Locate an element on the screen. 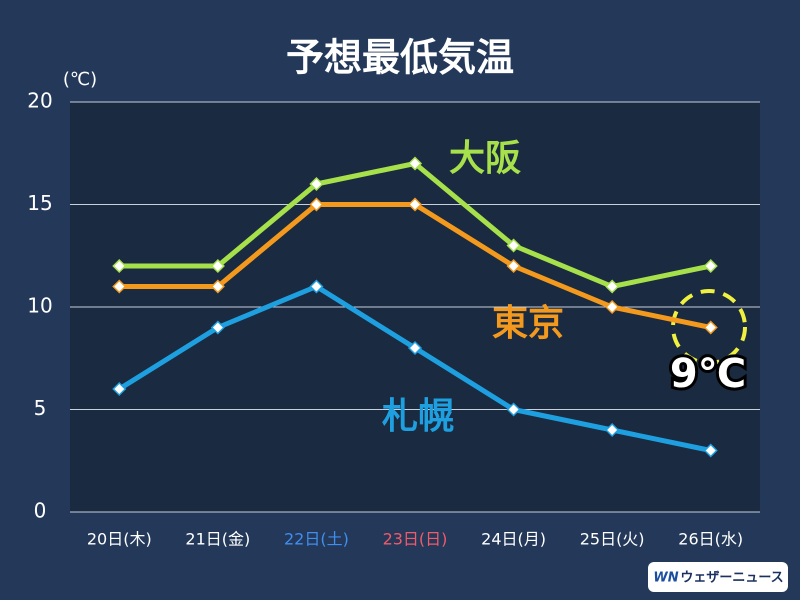  y-tick-label: 10 is located at coordinates (39, 306).